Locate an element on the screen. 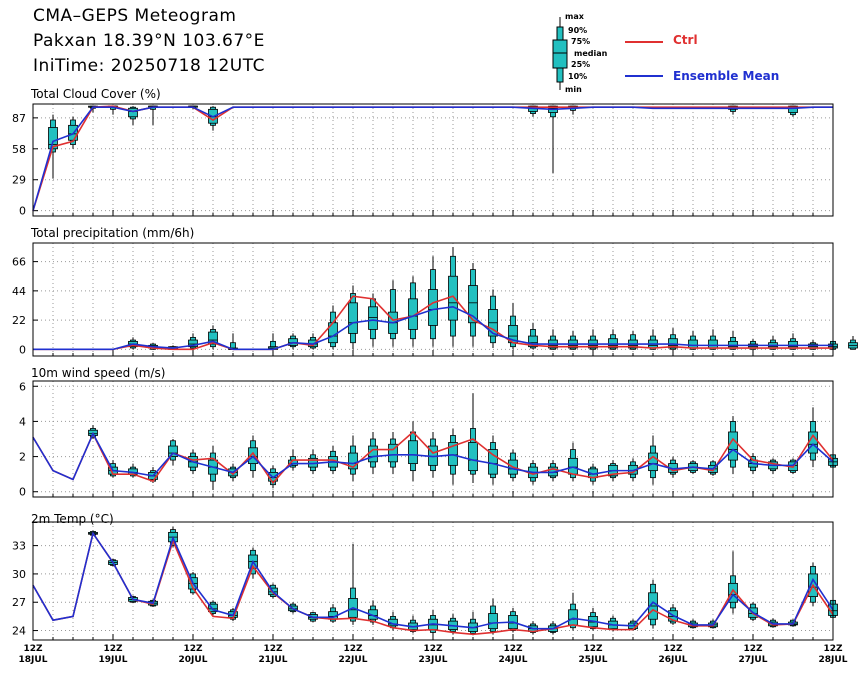 The height and width of the screenshot is (680, 858). legend-key-p25: 25% is located at coordinates (581, 64).